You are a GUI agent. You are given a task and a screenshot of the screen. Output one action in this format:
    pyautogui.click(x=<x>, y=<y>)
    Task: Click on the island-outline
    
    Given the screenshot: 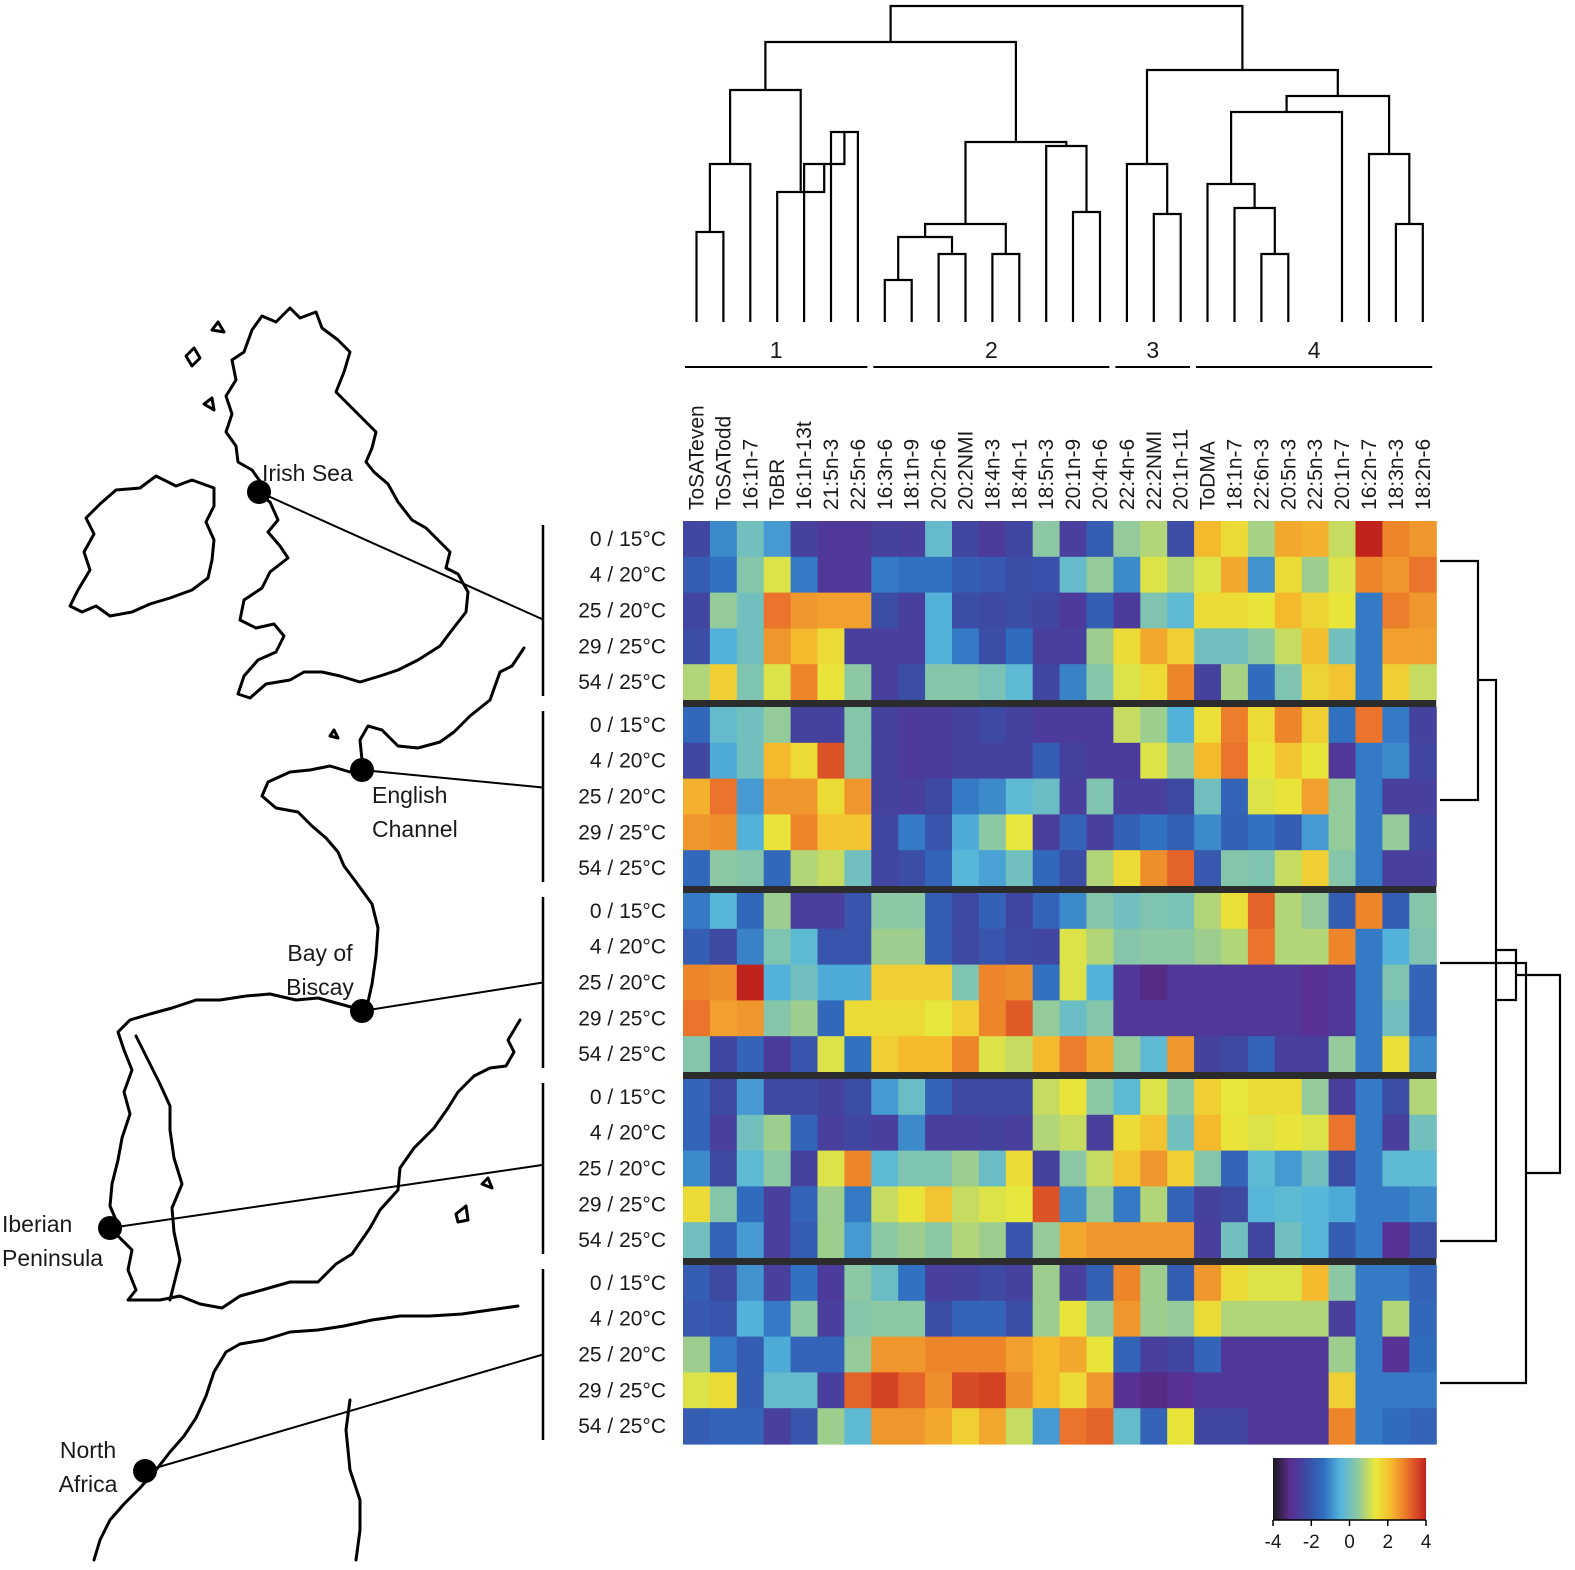 What is the action you would take?
    pyautogui.click(x=193, y=357)
    